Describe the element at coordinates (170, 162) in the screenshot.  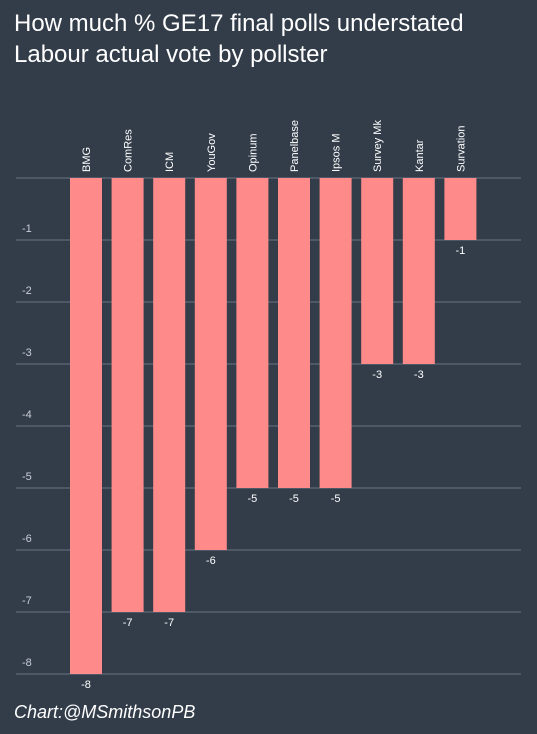
I see `category-label: ICM` at that location.